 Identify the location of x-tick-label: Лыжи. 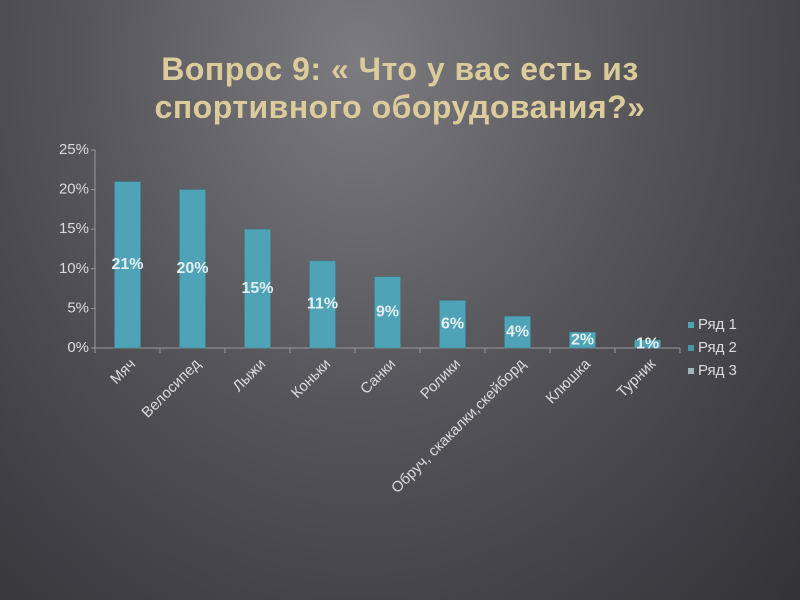
(250, 376).